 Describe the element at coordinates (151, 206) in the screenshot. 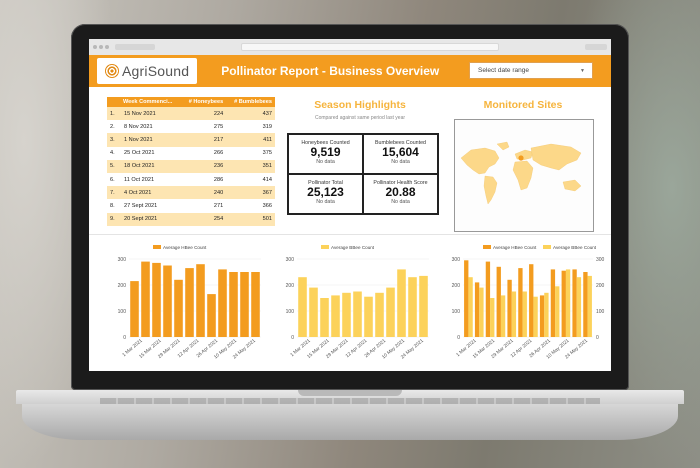

I see `row-week: 27 Sept 2021` at that location.